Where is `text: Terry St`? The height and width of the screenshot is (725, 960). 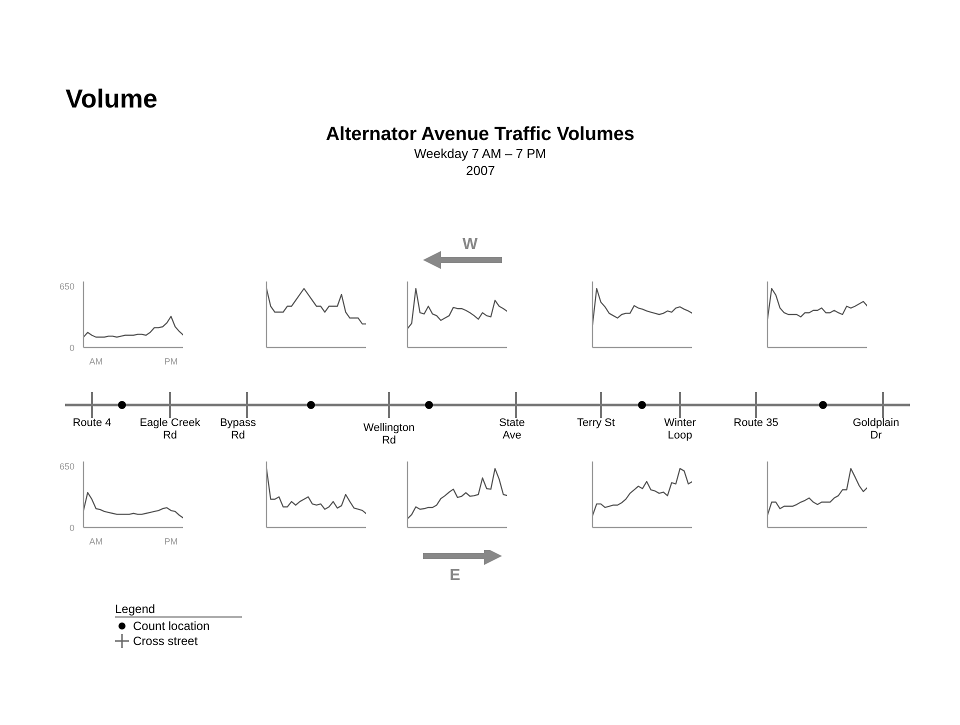 text: Terry St is located at coordinates (596, 423).